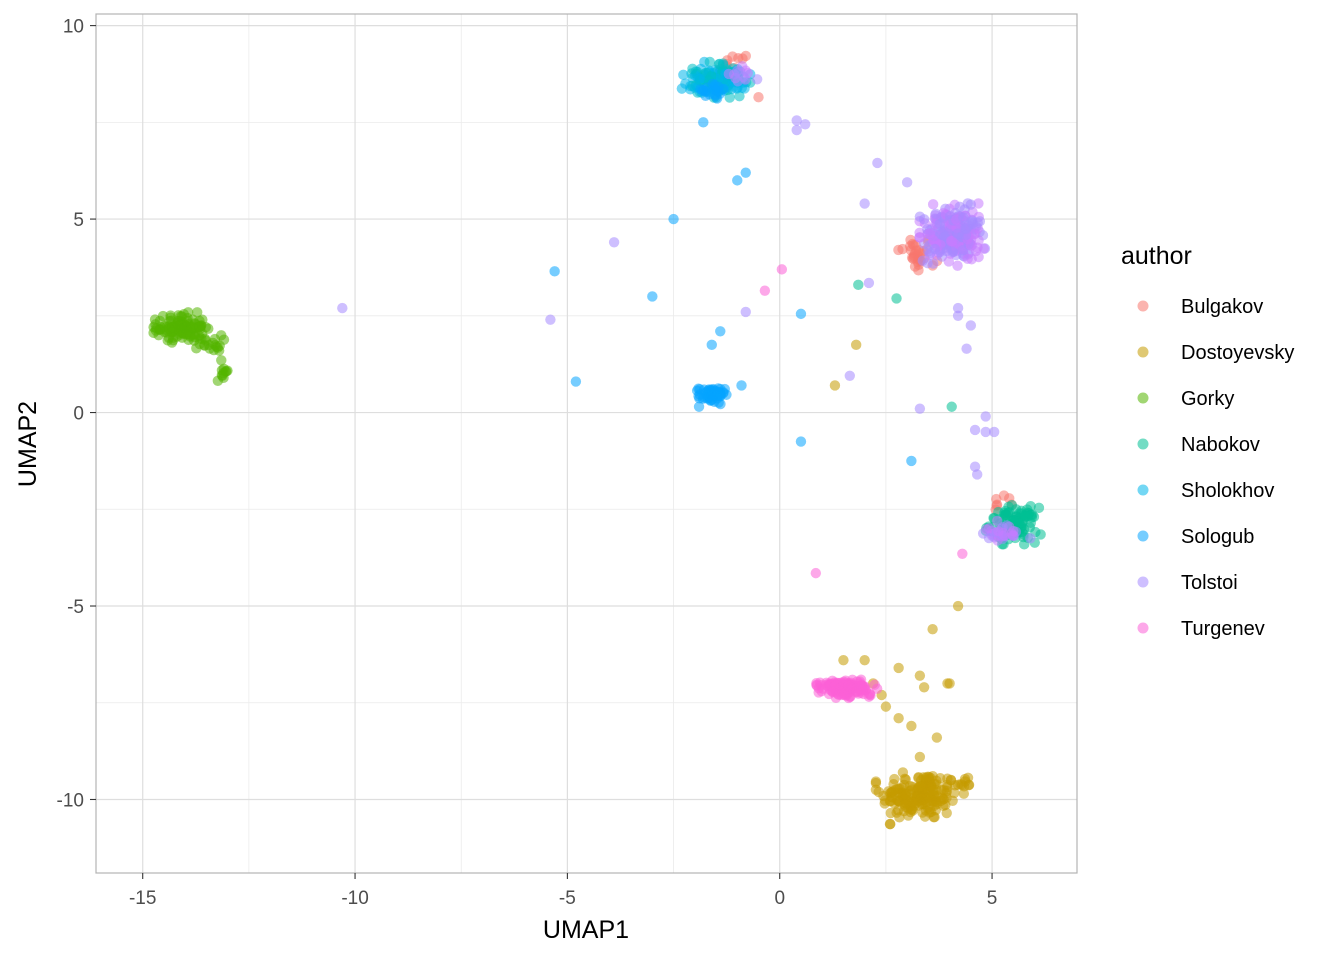 The image size is (1344, 960). I want to click on x-tick-label: -15, so click(142, 898).